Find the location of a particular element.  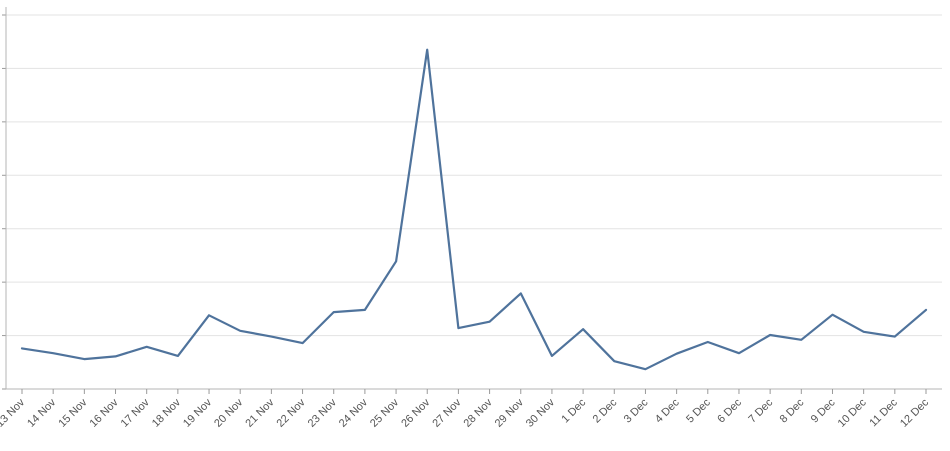

x-tick-label: 24 Nov is located at coordinates (353, 412).